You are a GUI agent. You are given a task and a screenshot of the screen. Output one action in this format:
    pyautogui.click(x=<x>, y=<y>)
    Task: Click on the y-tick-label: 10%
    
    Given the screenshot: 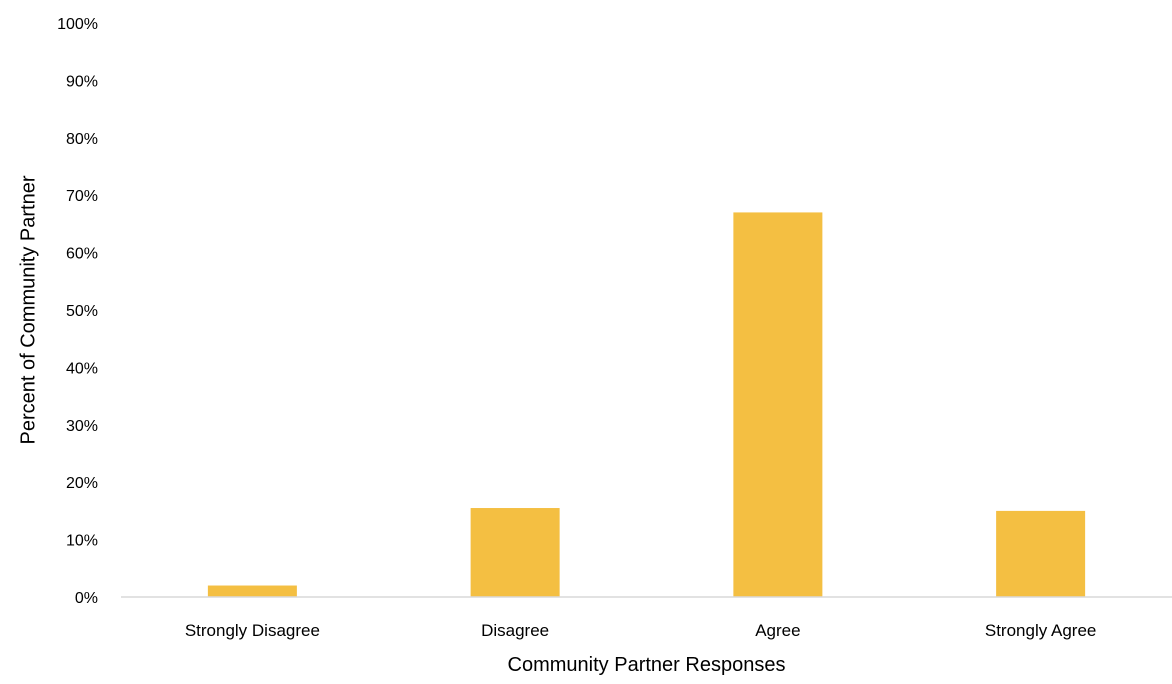 What is the action you would take?
    pyautogui.click(x=82, y=541)
    